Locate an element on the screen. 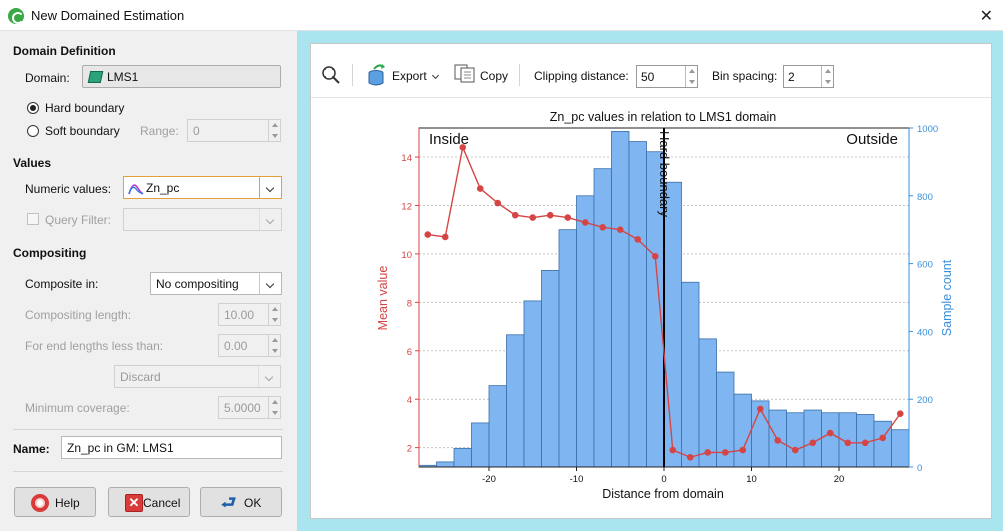 Image resolution: width=1003 pixels, height=531 pixels. app-logo-icon is located at coordinates (16, 16).